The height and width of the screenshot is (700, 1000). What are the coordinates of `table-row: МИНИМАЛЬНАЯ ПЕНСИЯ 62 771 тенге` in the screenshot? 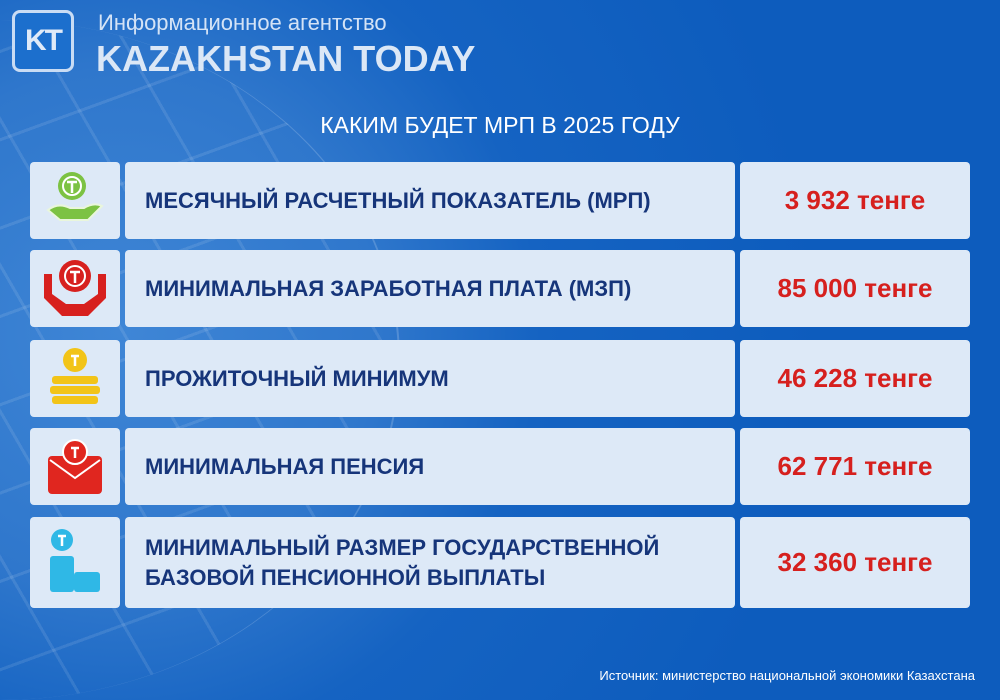 It's located at (500, 466).